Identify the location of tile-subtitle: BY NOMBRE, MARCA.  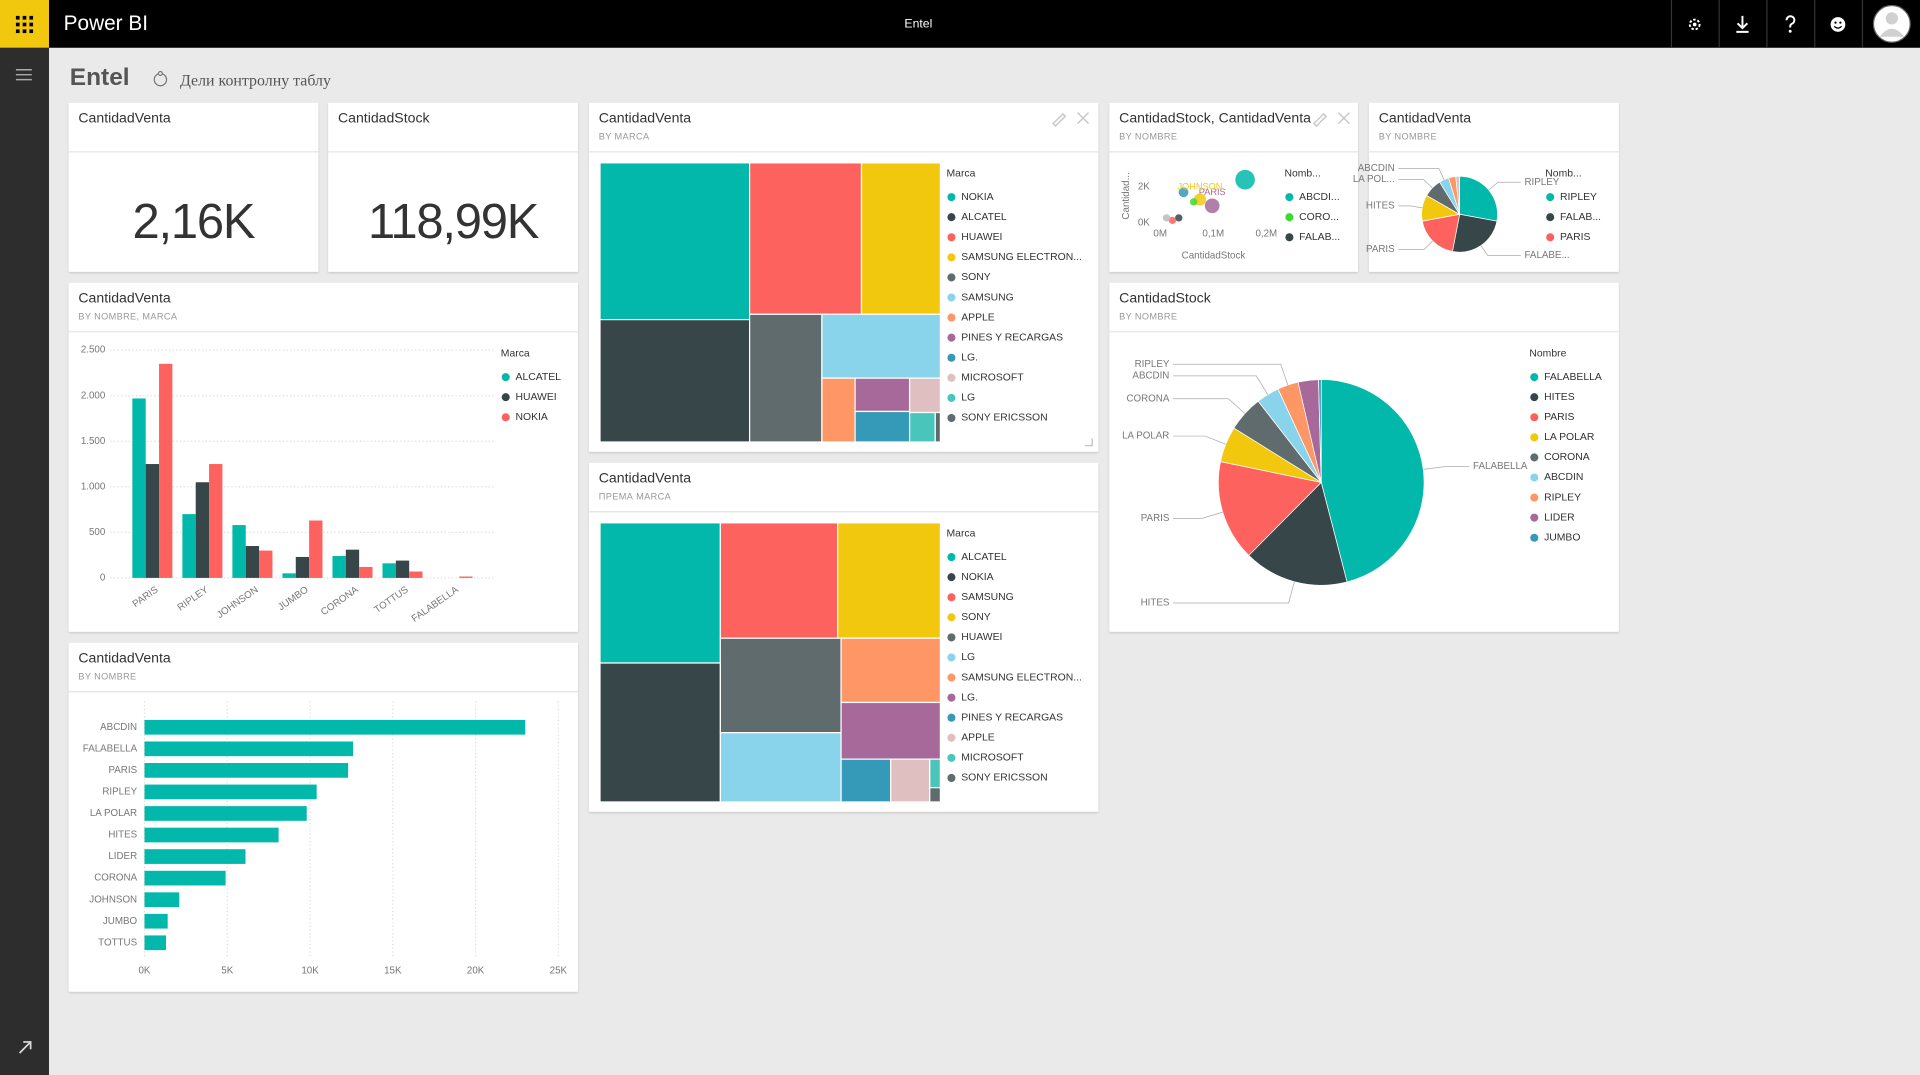
(127, 317).